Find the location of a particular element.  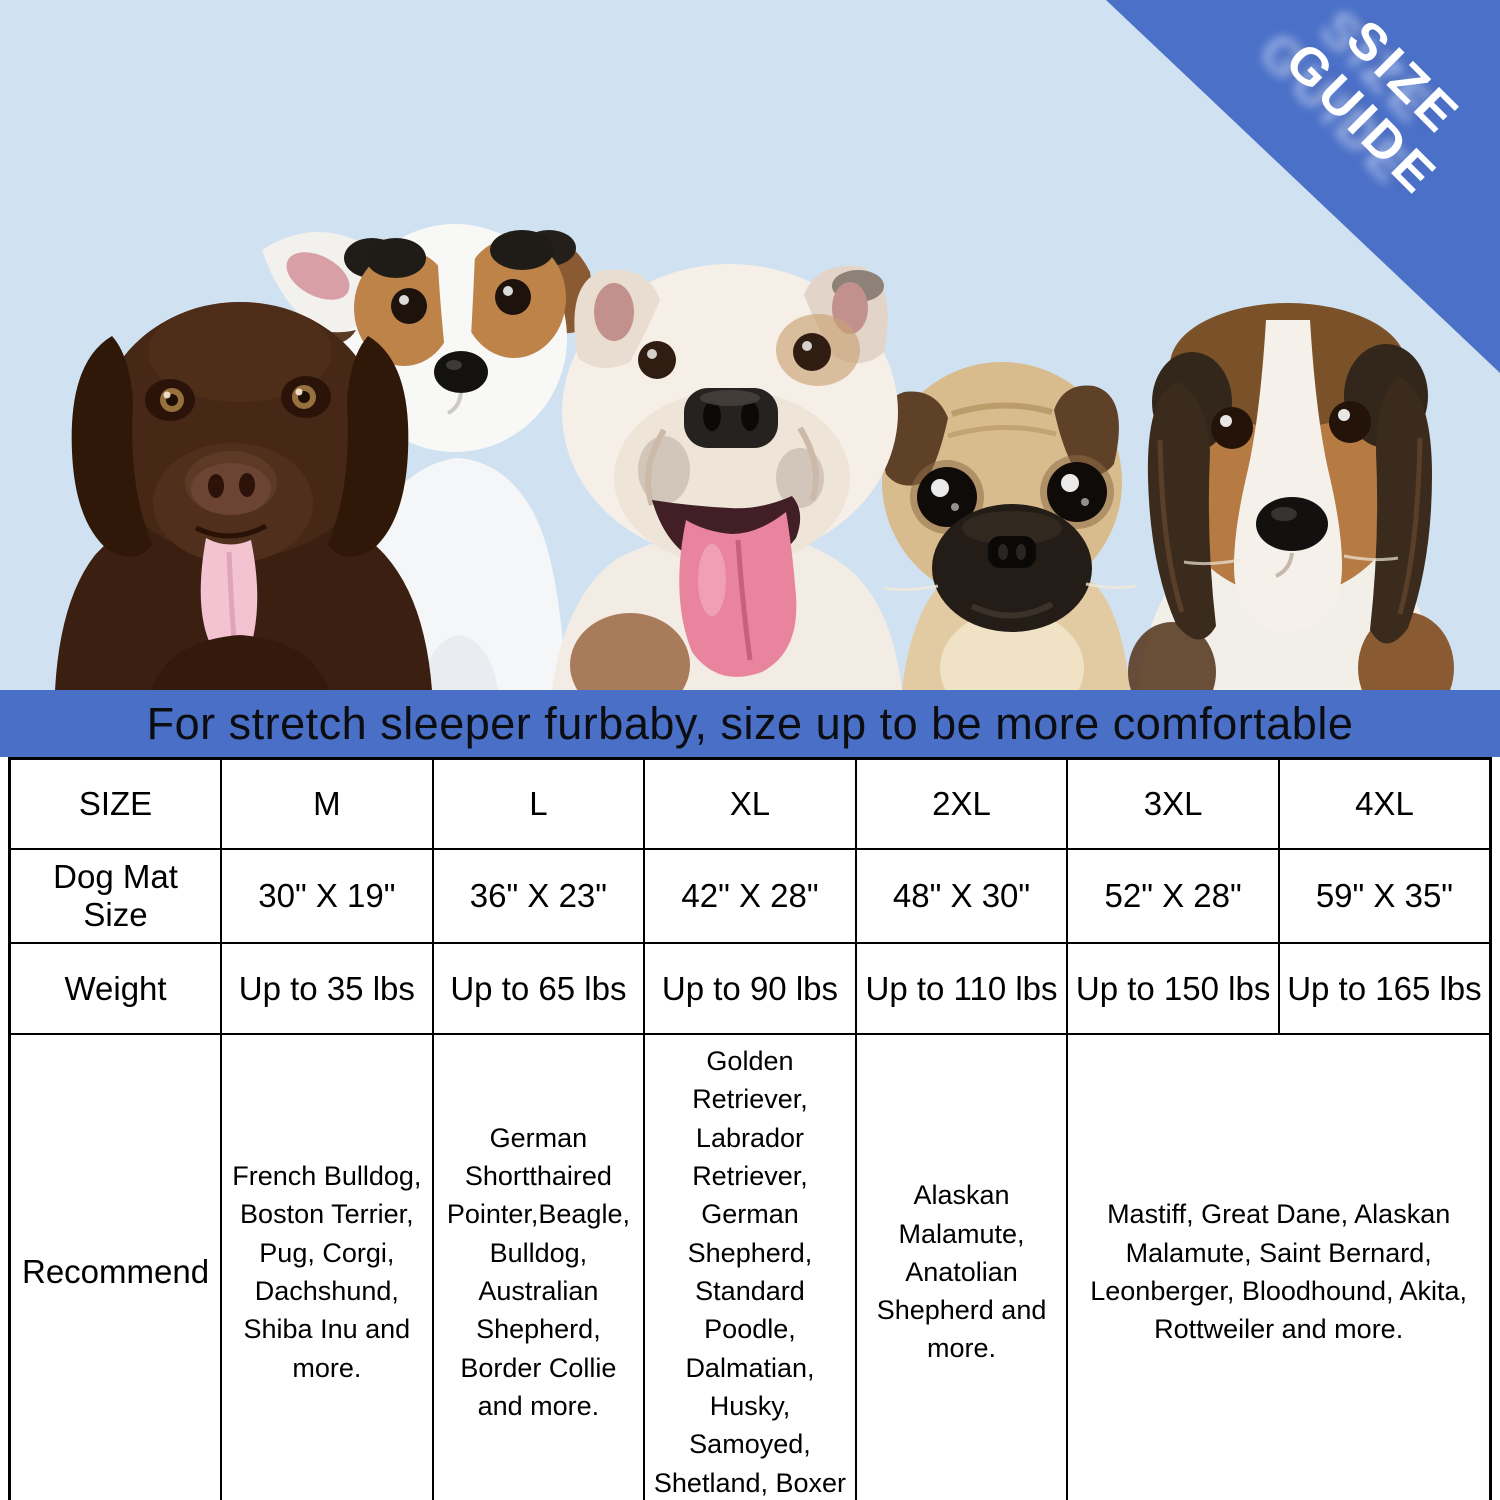

mat-size-3xl: 52" X 28" is located at coordinates (1173, 896).